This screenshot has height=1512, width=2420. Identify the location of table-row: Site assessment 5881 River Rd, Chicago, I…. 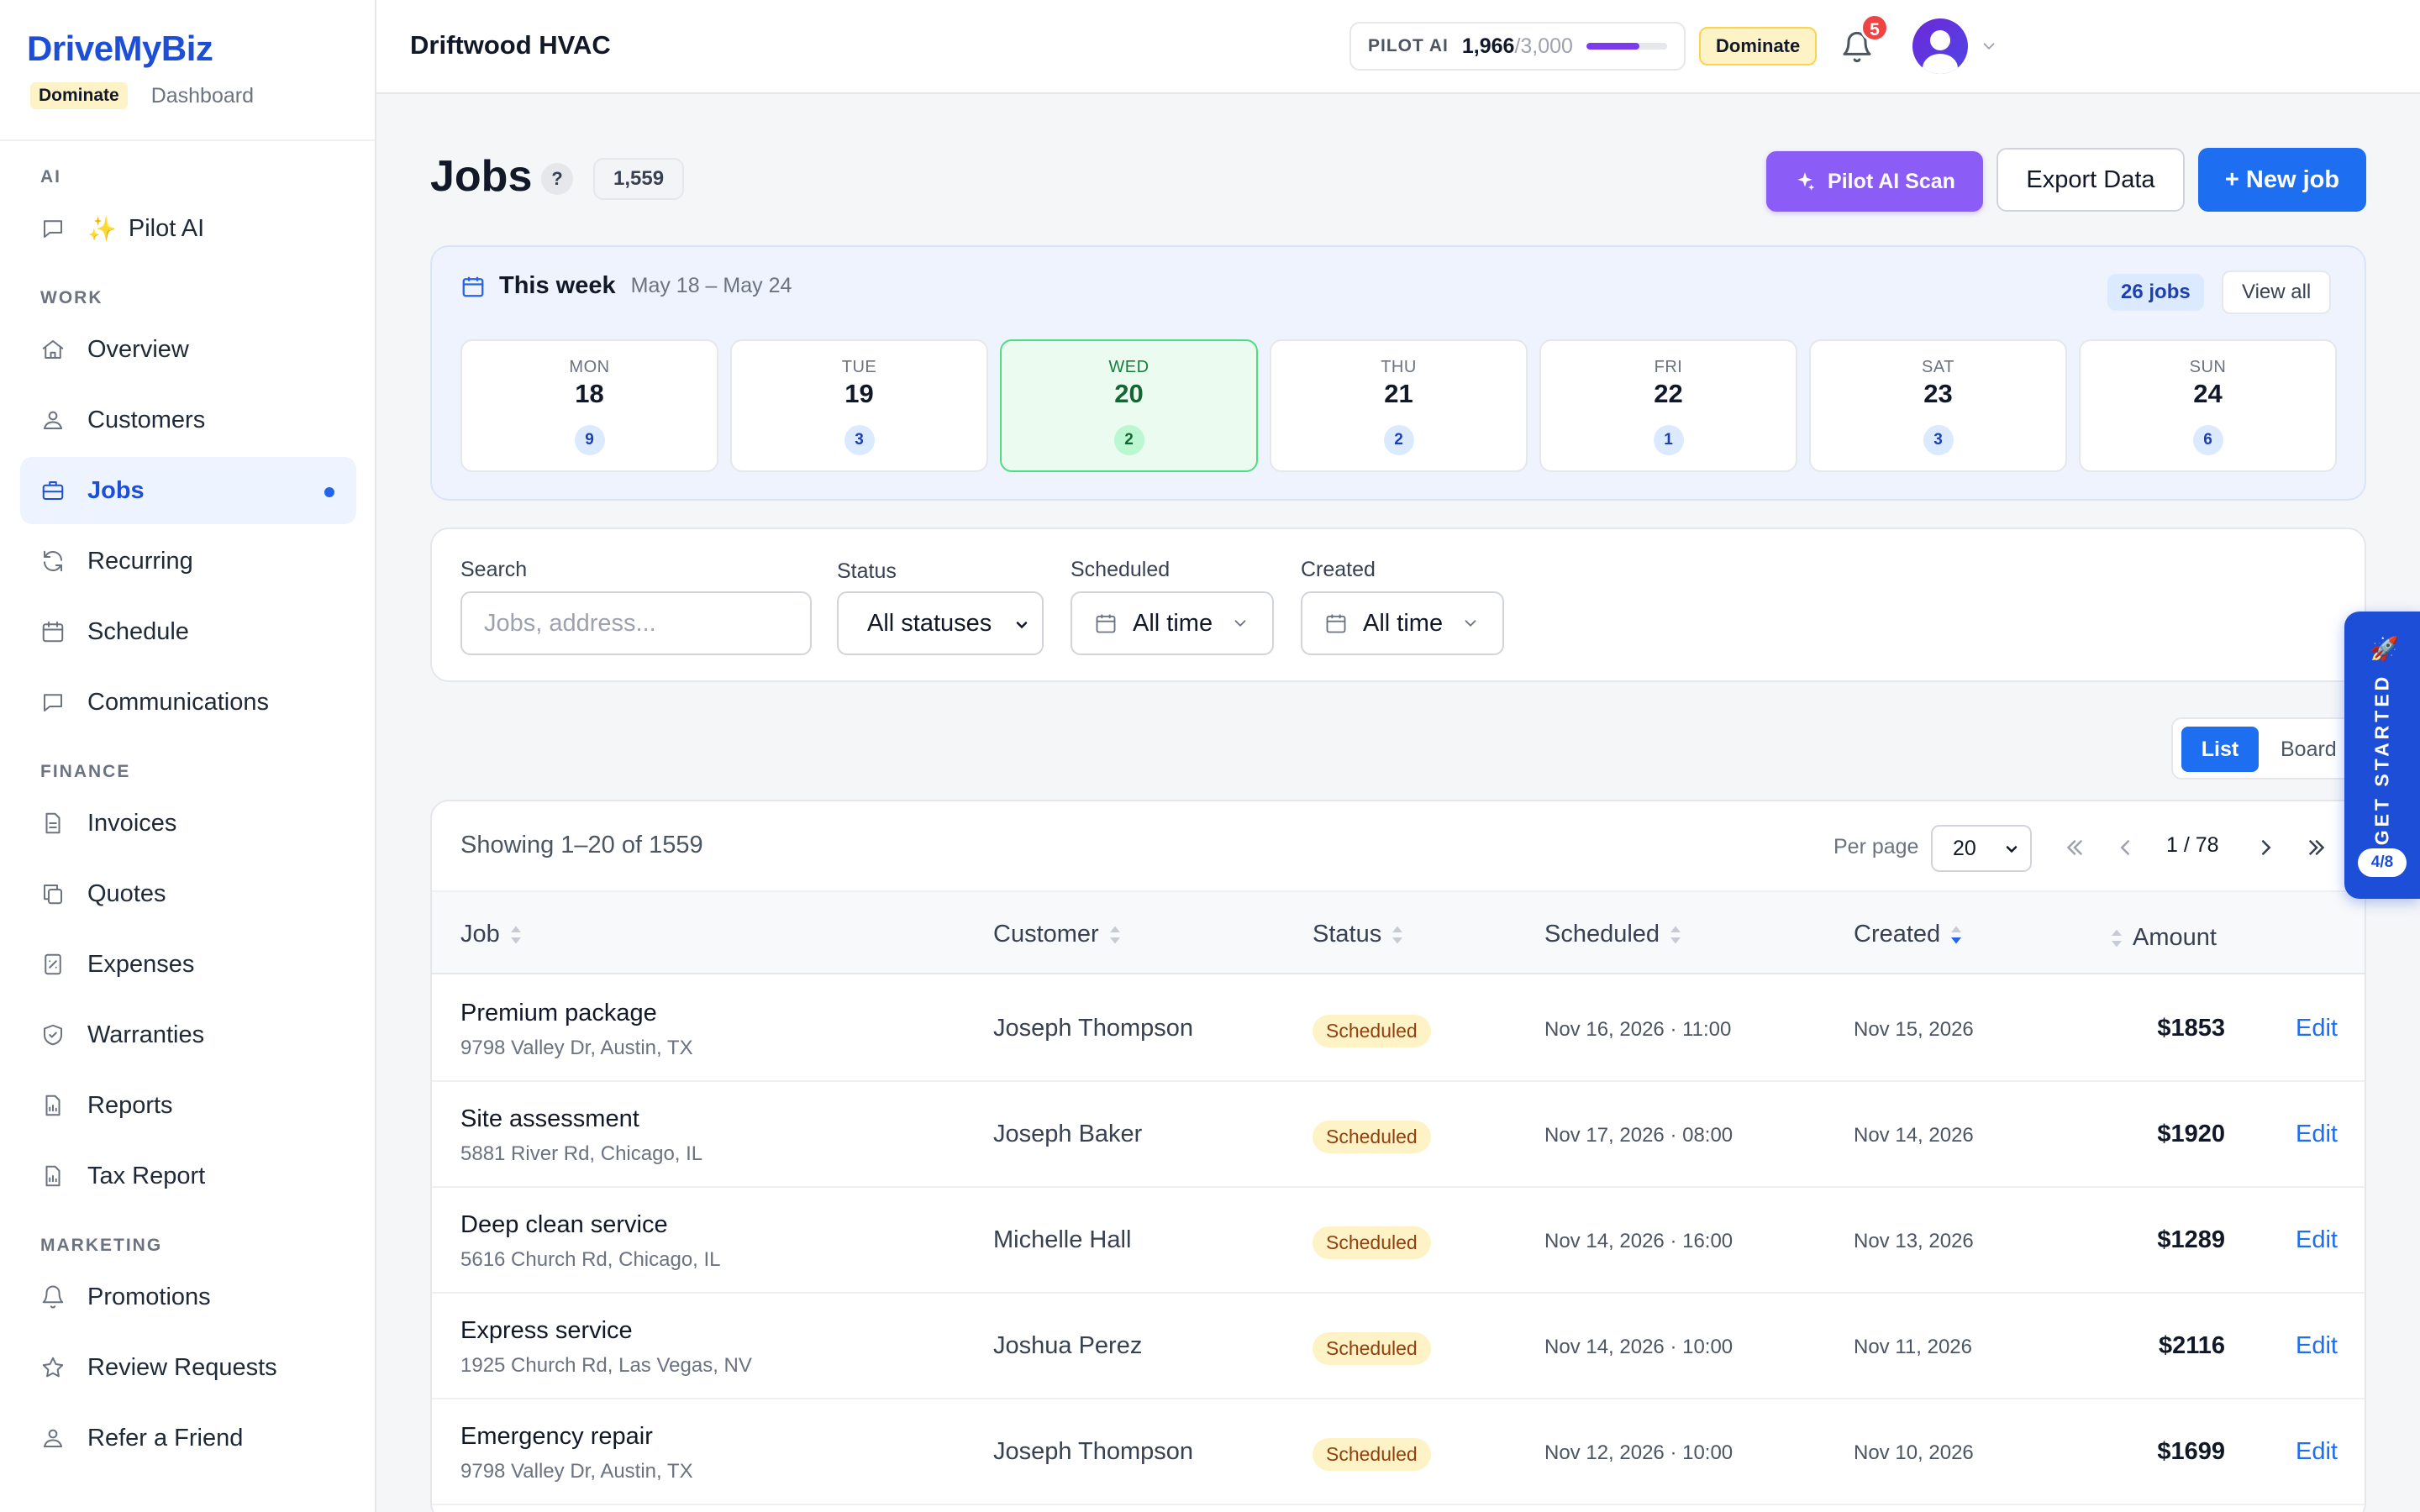
(1398, 1135).